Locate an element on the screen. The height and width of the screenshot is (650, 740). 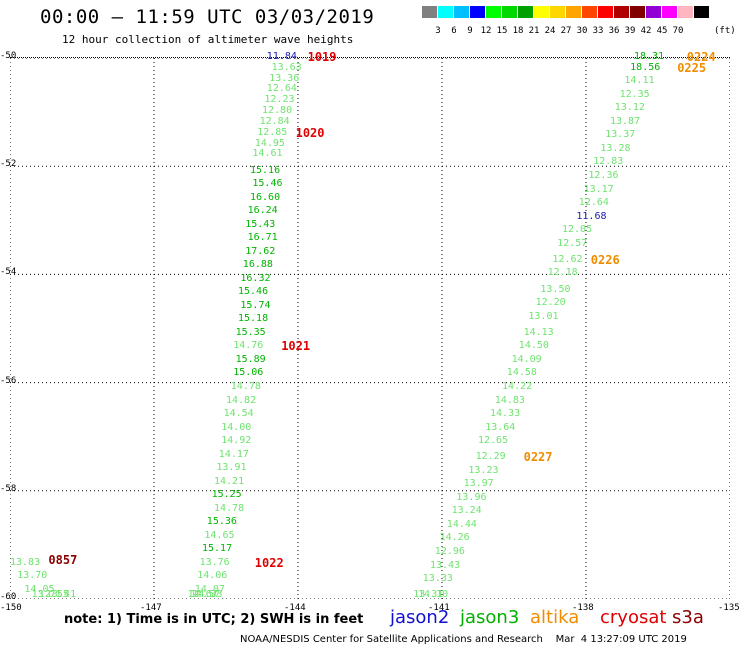
swh-value-label: 14.06 is located at coordinates (212, 576).